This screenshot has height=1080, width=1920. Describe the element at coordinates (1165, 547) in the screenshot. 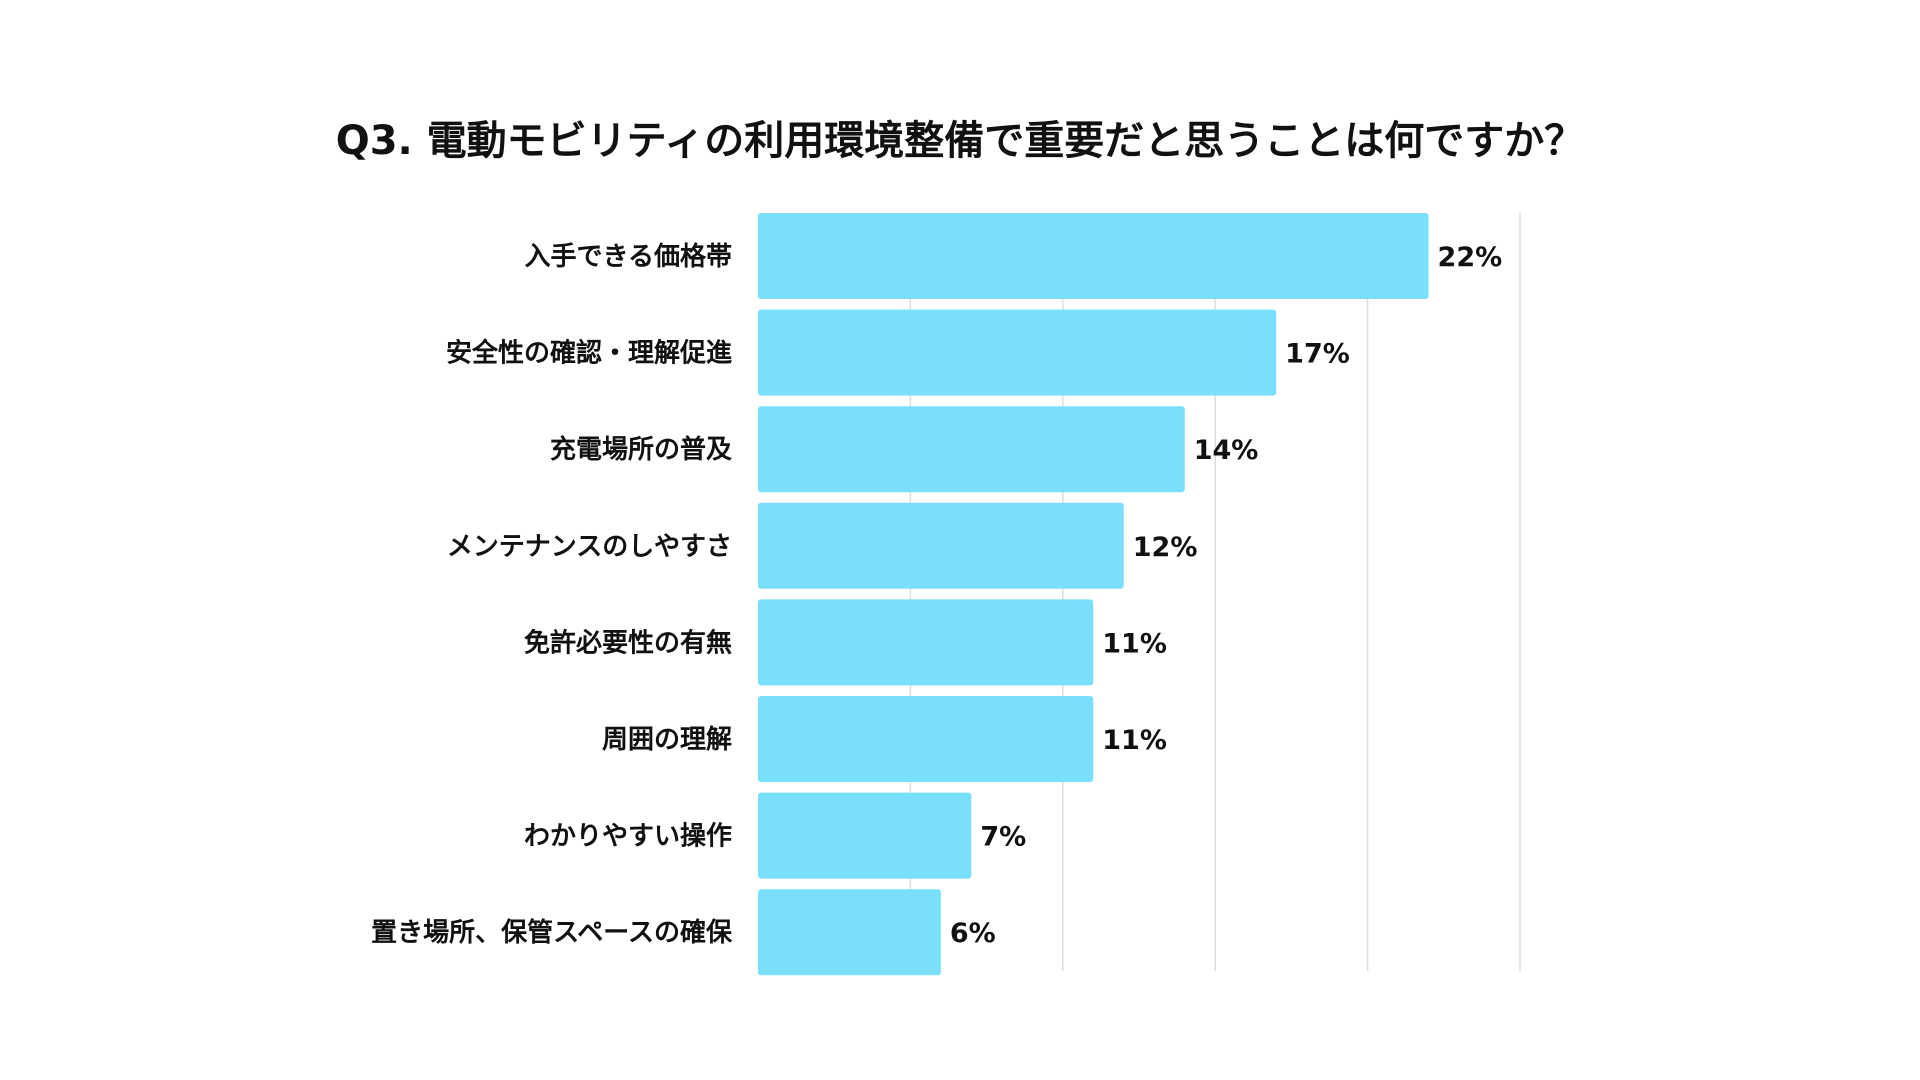

I see `value-label: 12%` at that location.